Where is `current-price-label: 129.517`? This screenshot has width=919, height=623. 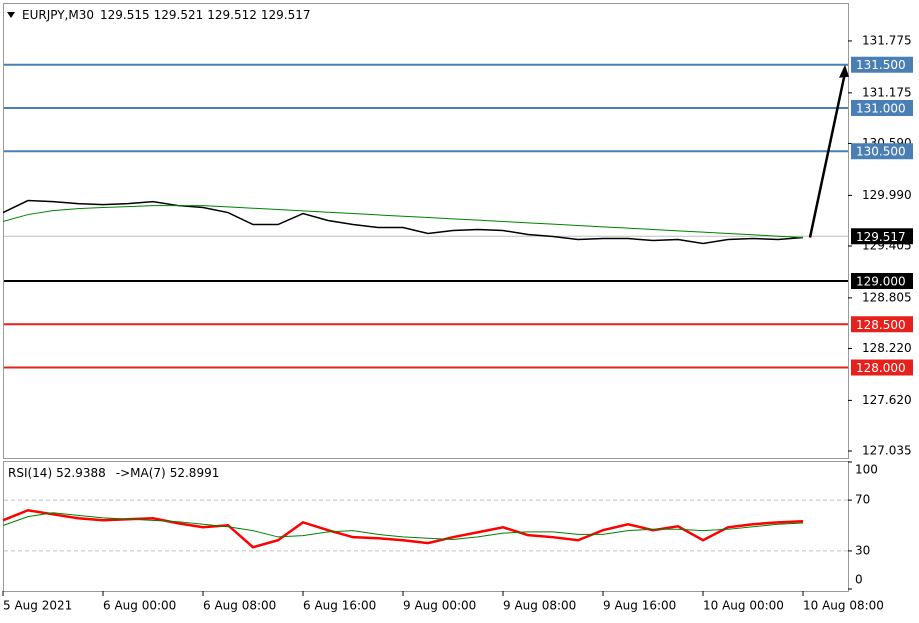 current-price-label: 129.517 is located at coordinates (881, 237).